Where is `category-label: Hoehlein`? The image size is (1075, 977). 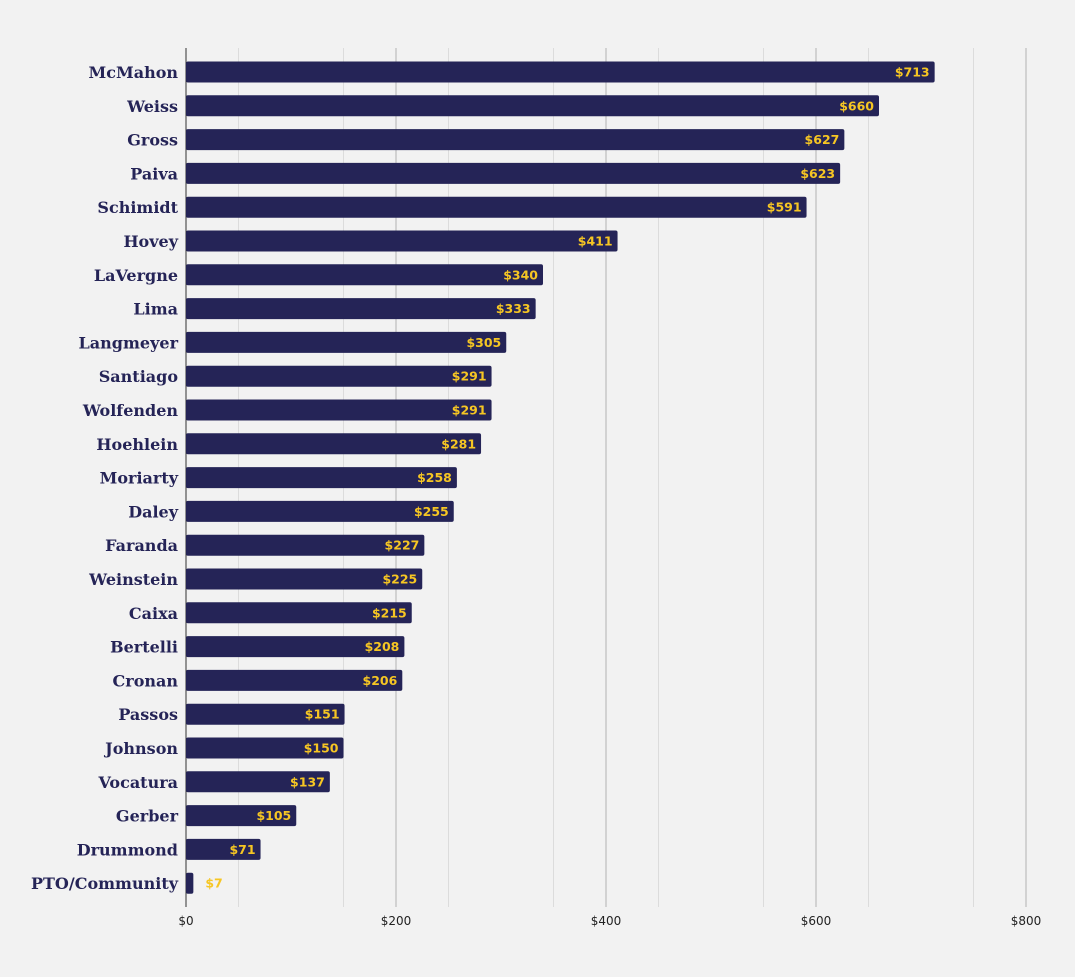
category-label: Hoehlein is located at coordinates (137, 444).